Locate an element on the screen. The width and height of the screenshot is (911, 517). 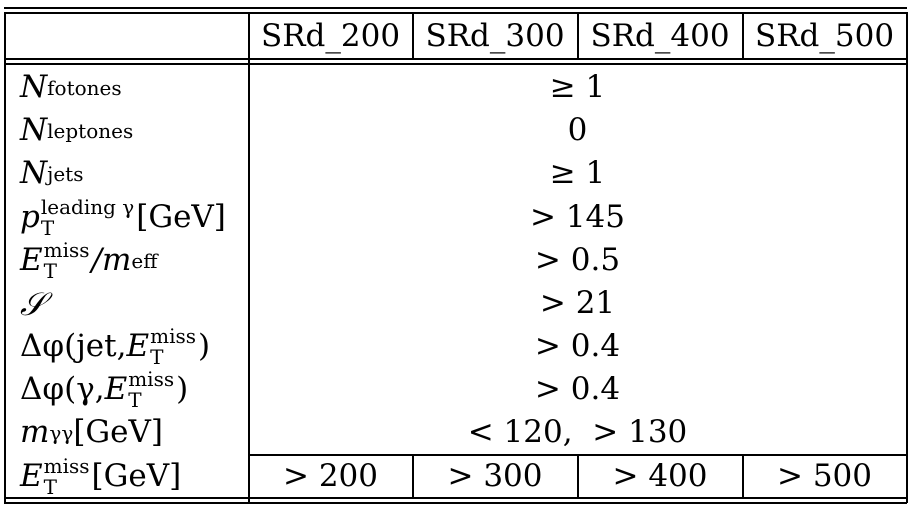
row-label-pt-leading: p leading γ T [GeV] is located at coordinates (123, 217).